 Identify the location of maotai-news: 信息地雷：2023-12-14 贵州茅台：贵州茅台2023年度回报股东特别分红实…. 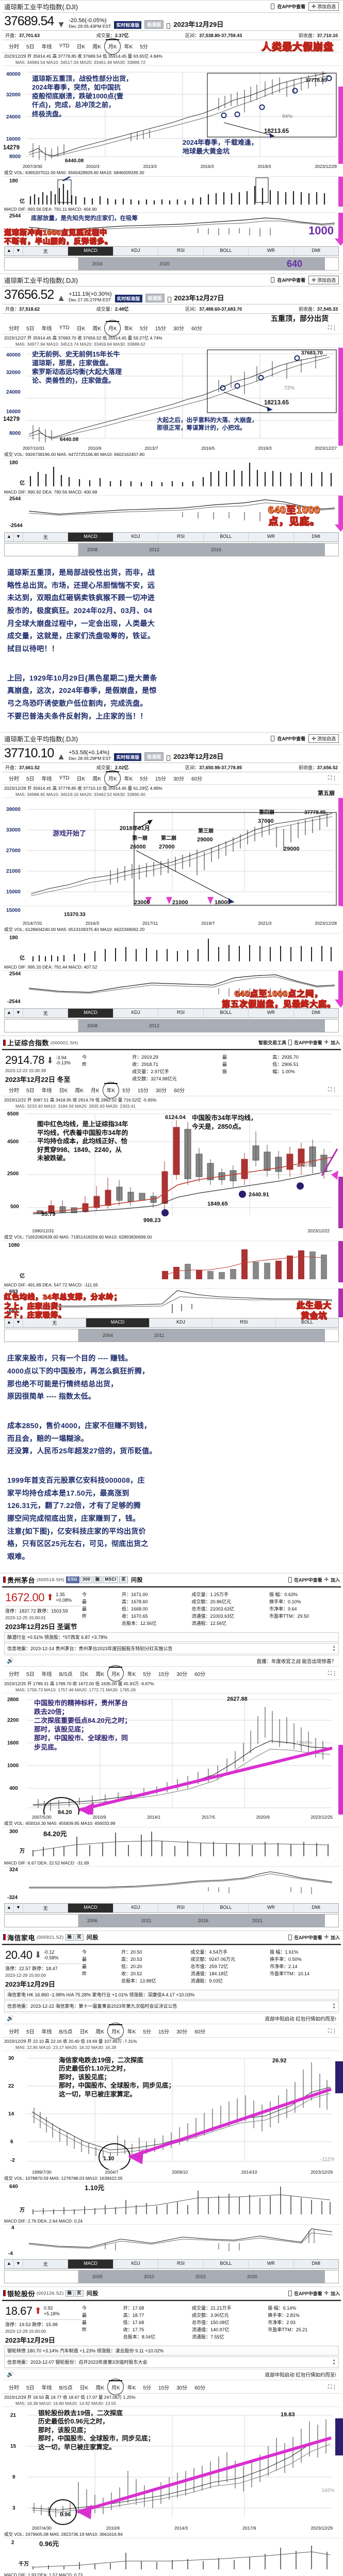
(172, 1648).